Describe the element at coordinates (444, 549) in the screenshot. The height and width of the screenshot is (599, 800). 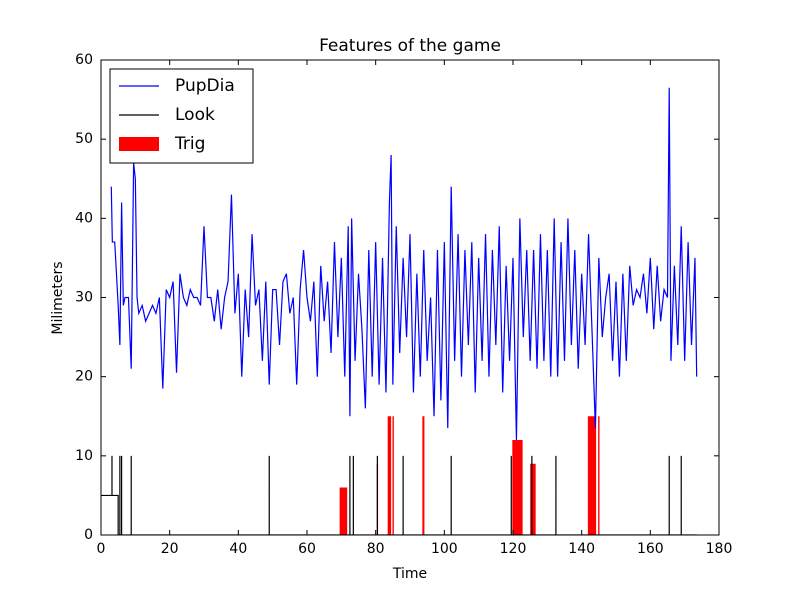
I see `x-tick-label: 100` at that location.